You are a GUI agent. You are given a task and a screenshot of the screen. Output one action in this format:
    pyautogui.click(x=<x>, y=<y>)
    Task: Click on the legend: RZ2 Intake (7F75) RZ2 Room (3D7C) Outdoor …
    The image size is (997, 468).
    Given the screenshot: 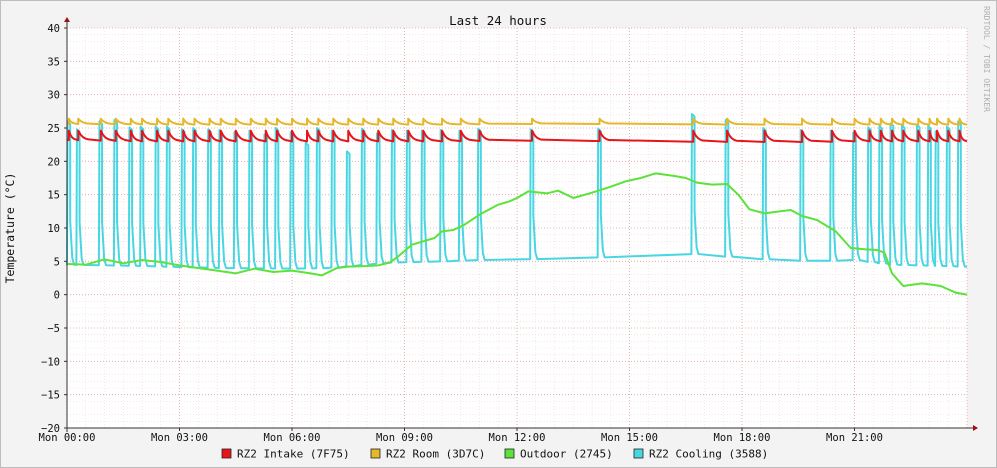 What is the action you would take?
    pyautogui.click(x=494, y=454)
    